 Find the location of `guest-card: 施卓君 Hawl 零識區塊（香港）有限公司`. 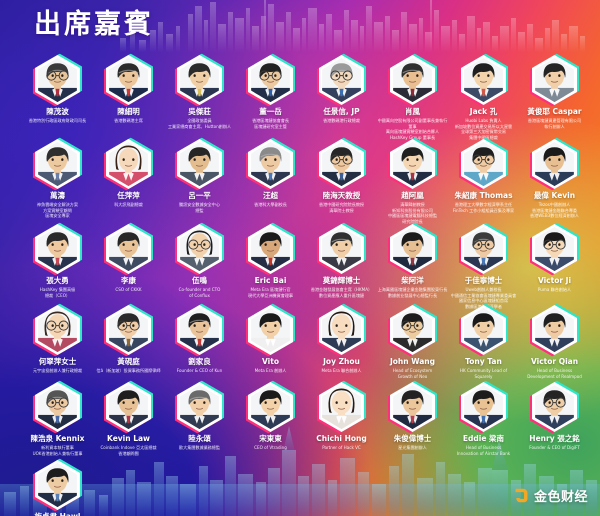

guest-card: 施卓君 Hawl 零識區塊（香港）有限公司 is located at coordinates (57, 487).